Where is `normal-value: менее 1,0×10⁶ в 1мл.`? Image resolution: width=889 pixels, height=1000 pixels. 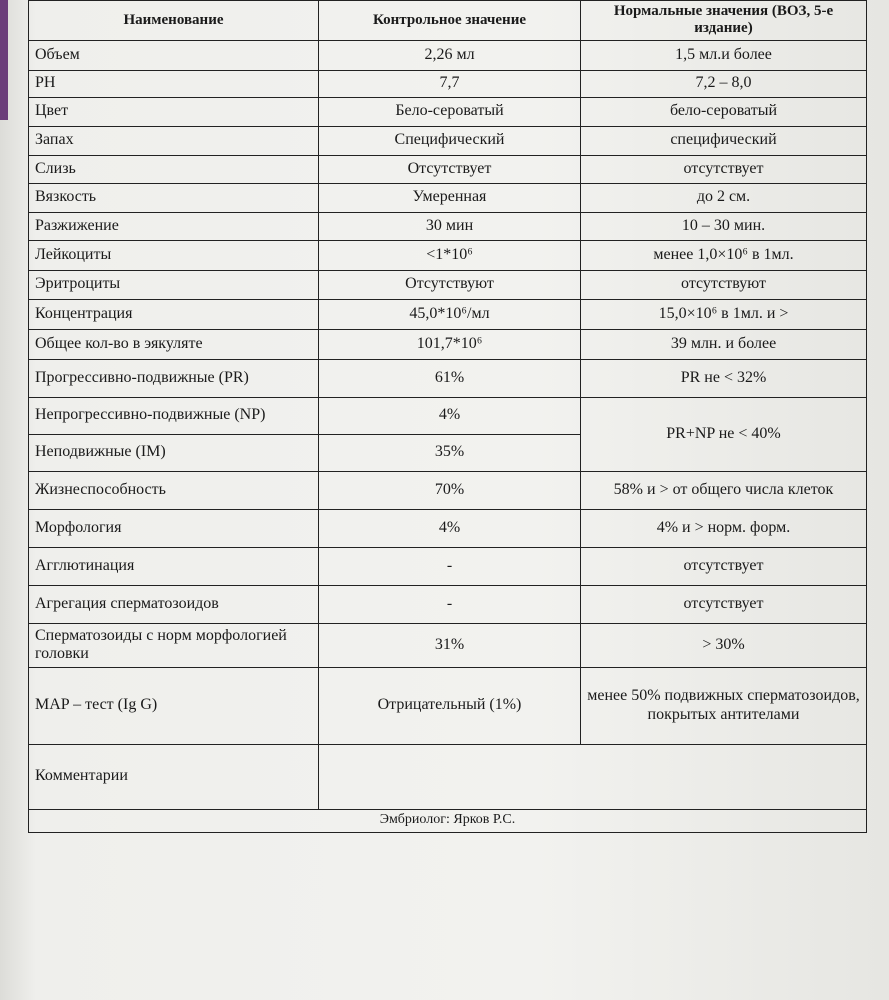
normal-value: менее 1,0×10⁶ в 1мл. is located at coordinates (723, 255).